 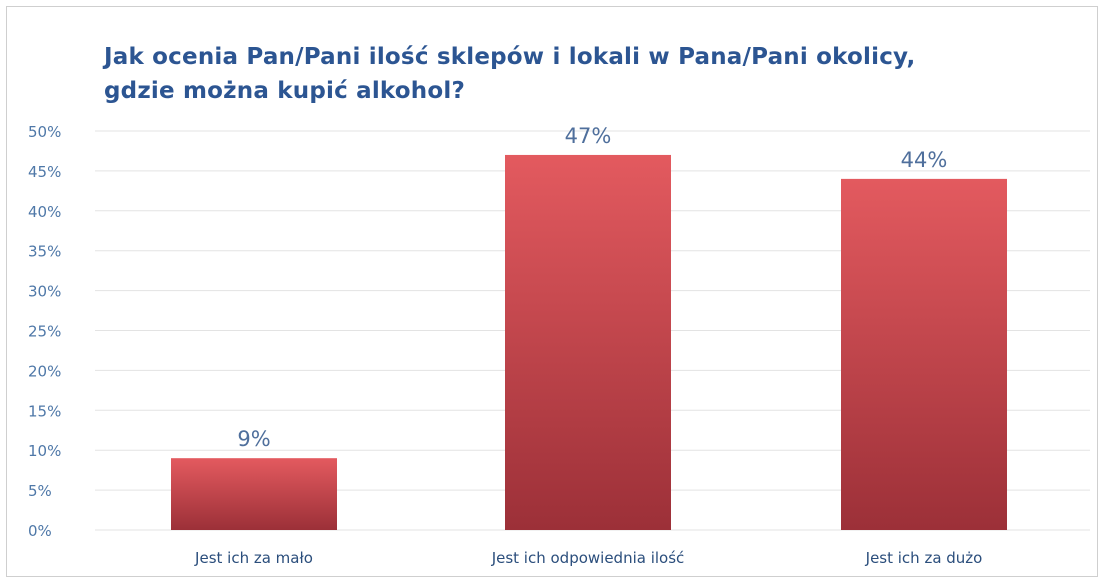 I want to click on y-tick-label: 25%, so click(x=44, y=332).